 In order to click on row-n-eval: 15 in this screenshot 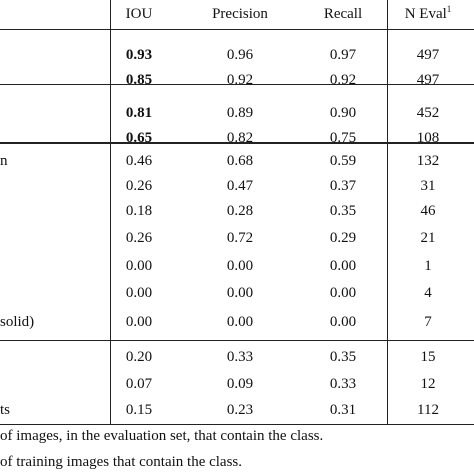, I will do `click(428, 357)`.